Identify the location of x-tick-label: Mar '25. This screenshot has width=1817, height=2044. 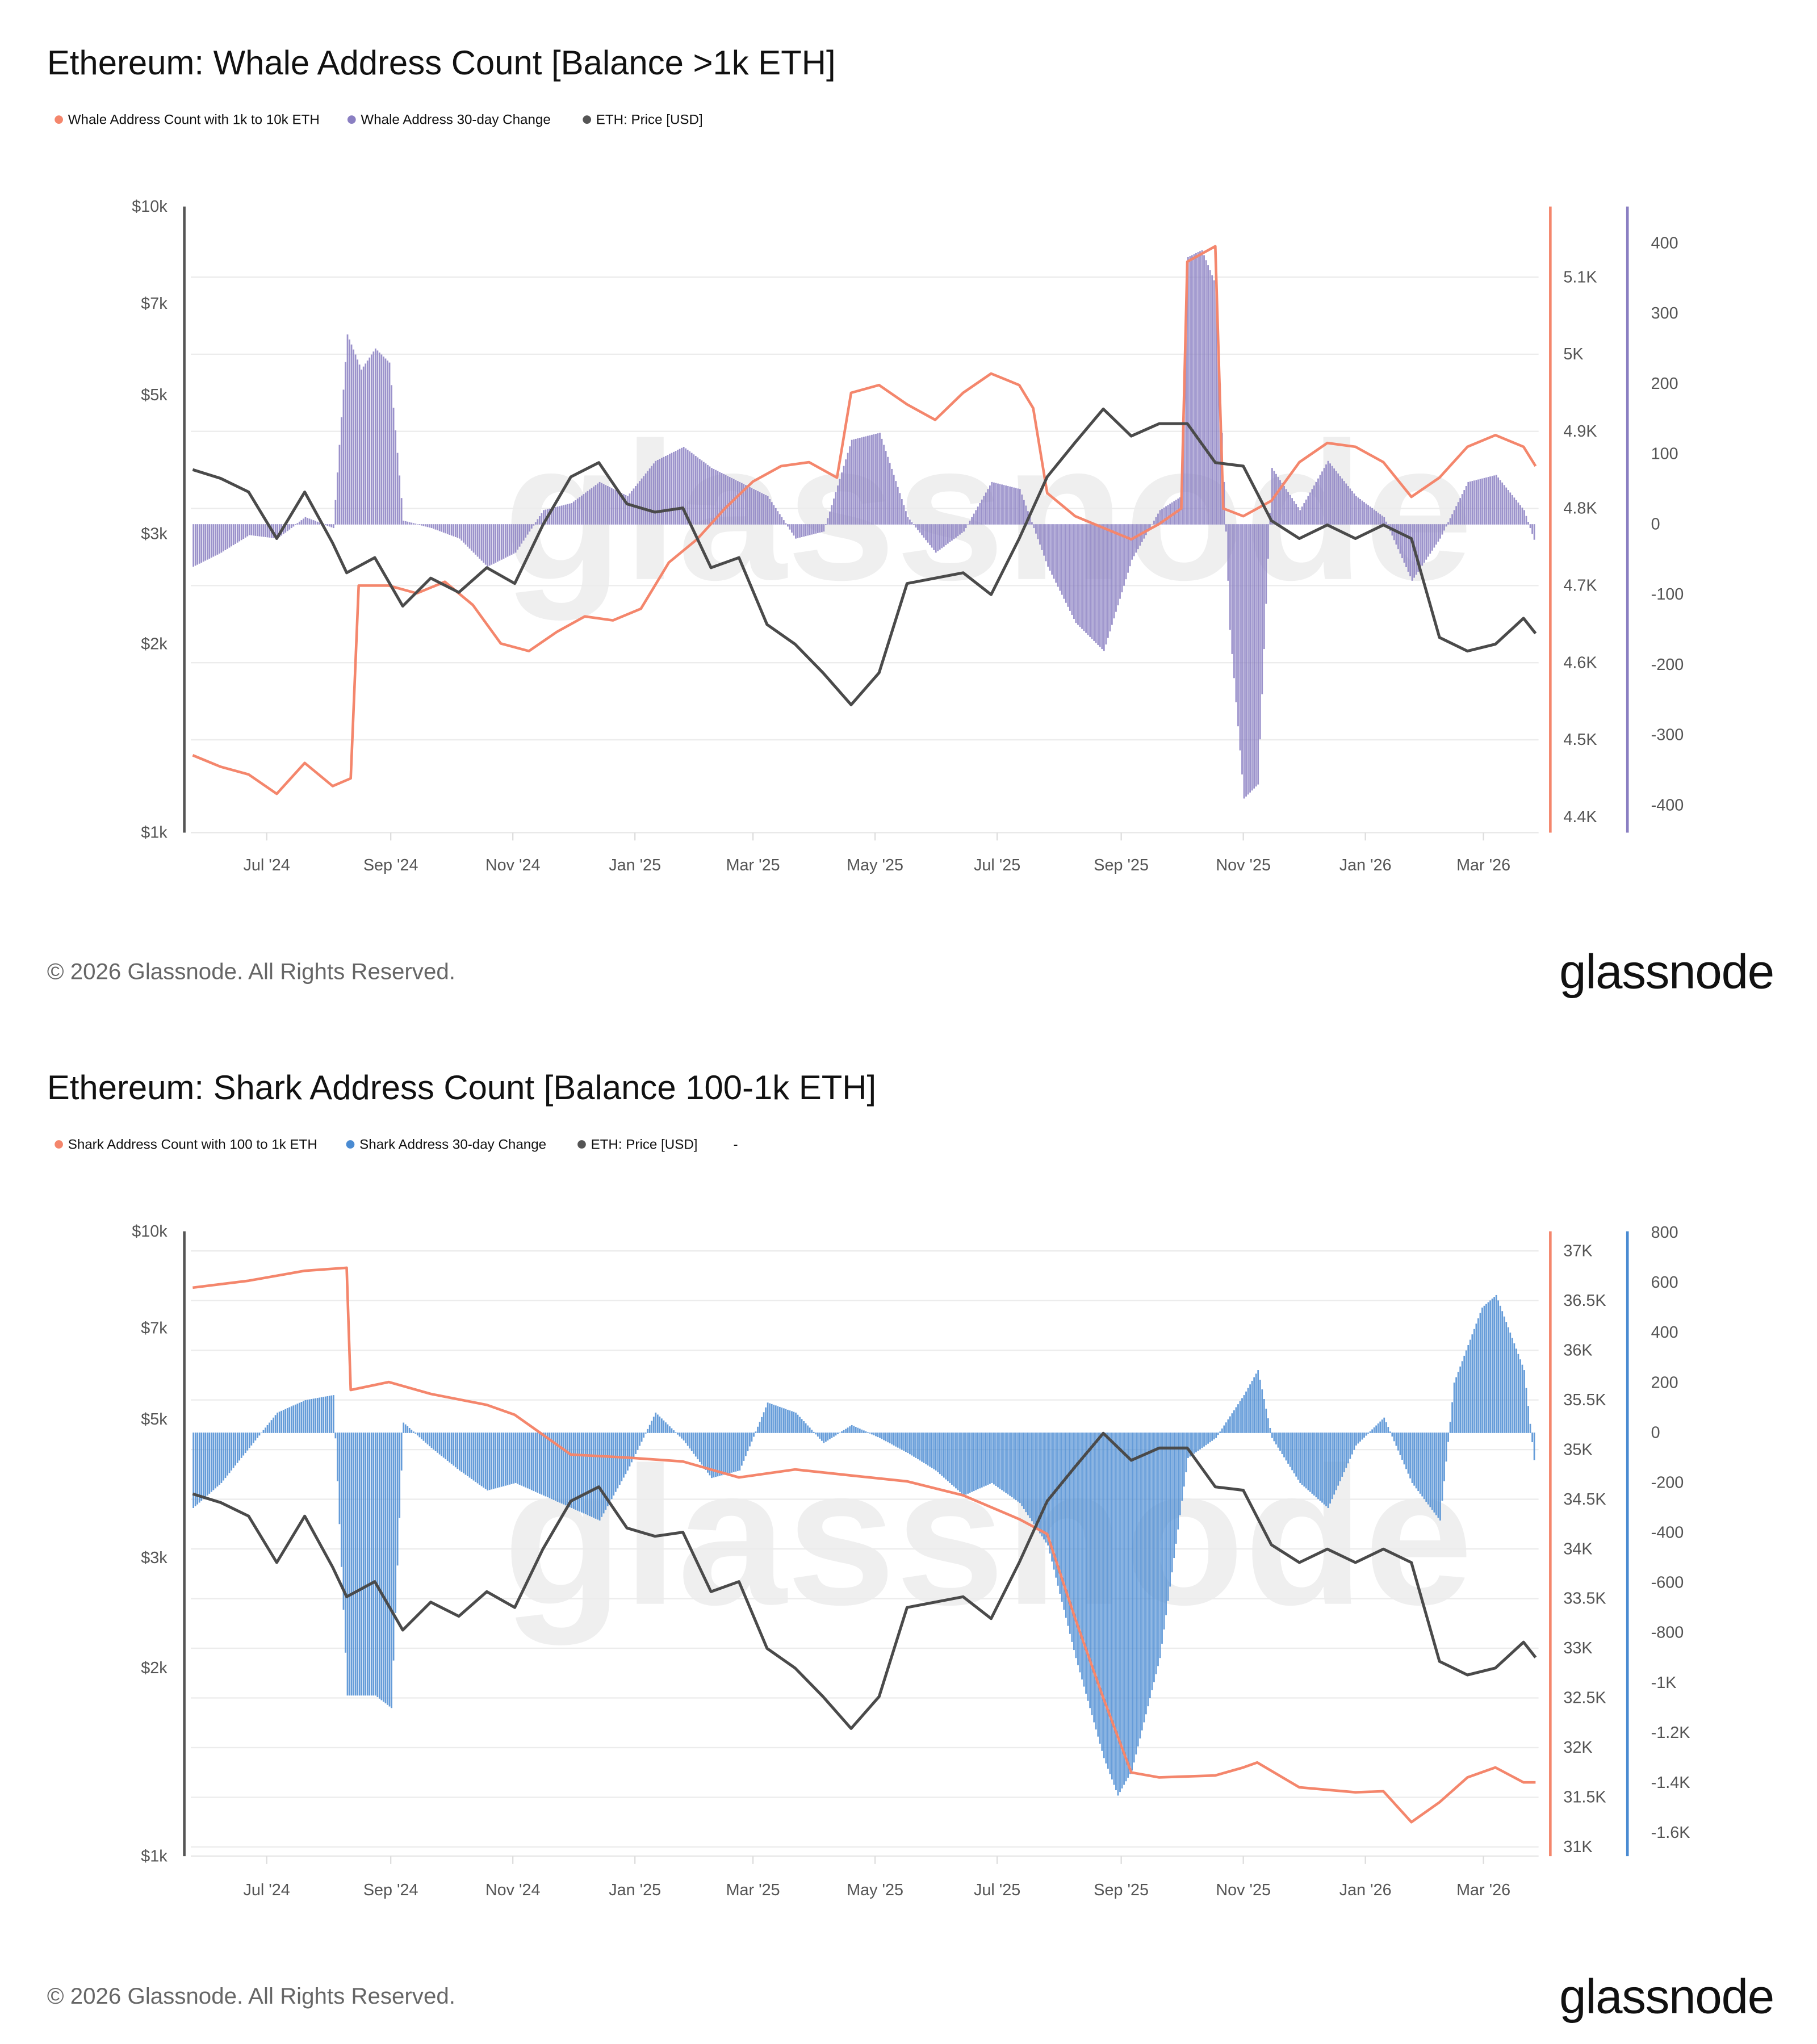
(753, 865).